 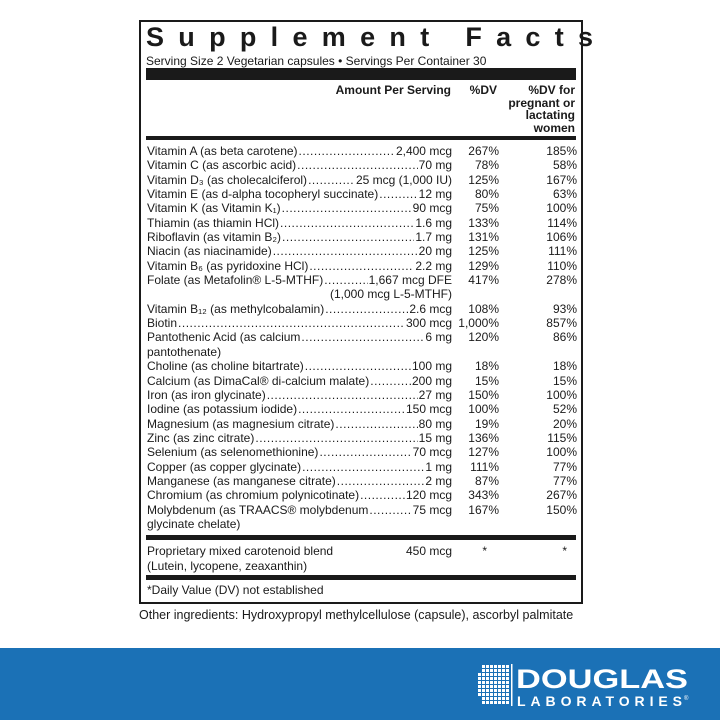 What do you see at coordinates (562, 265) in the screenshot?
I see `nutrient-pregnant-dv: 110%` at bounding box center [562, 265].